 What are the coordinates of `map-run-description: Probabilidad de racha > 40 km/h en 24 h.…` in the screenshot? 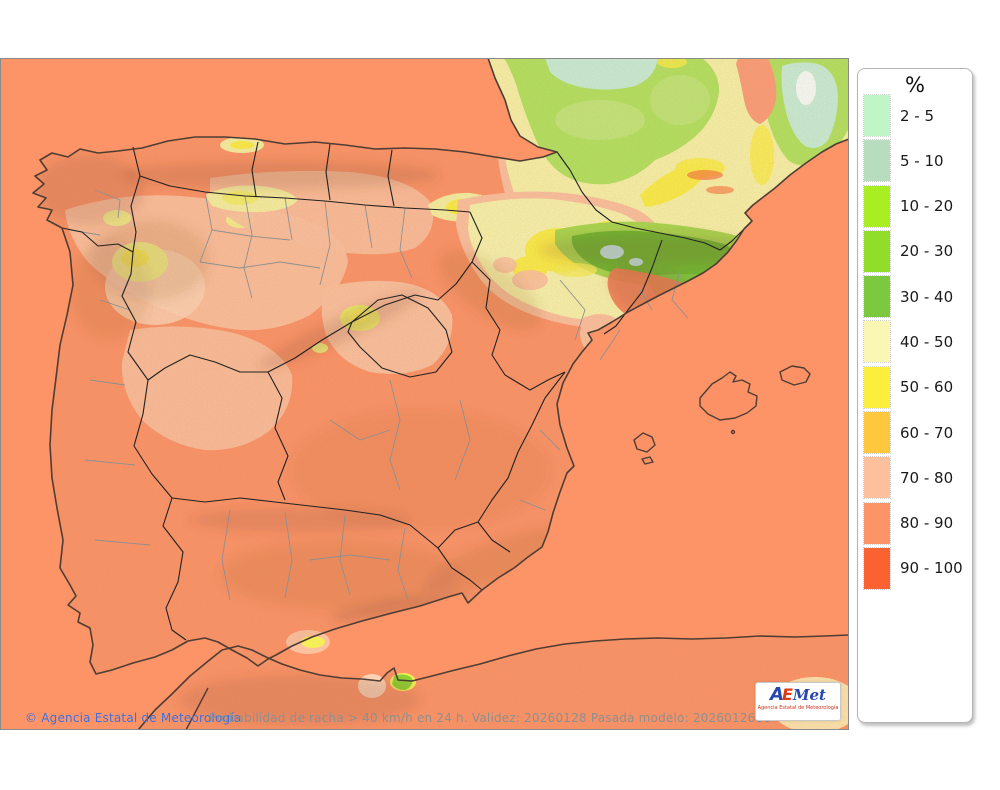 It's located at (490, 718).